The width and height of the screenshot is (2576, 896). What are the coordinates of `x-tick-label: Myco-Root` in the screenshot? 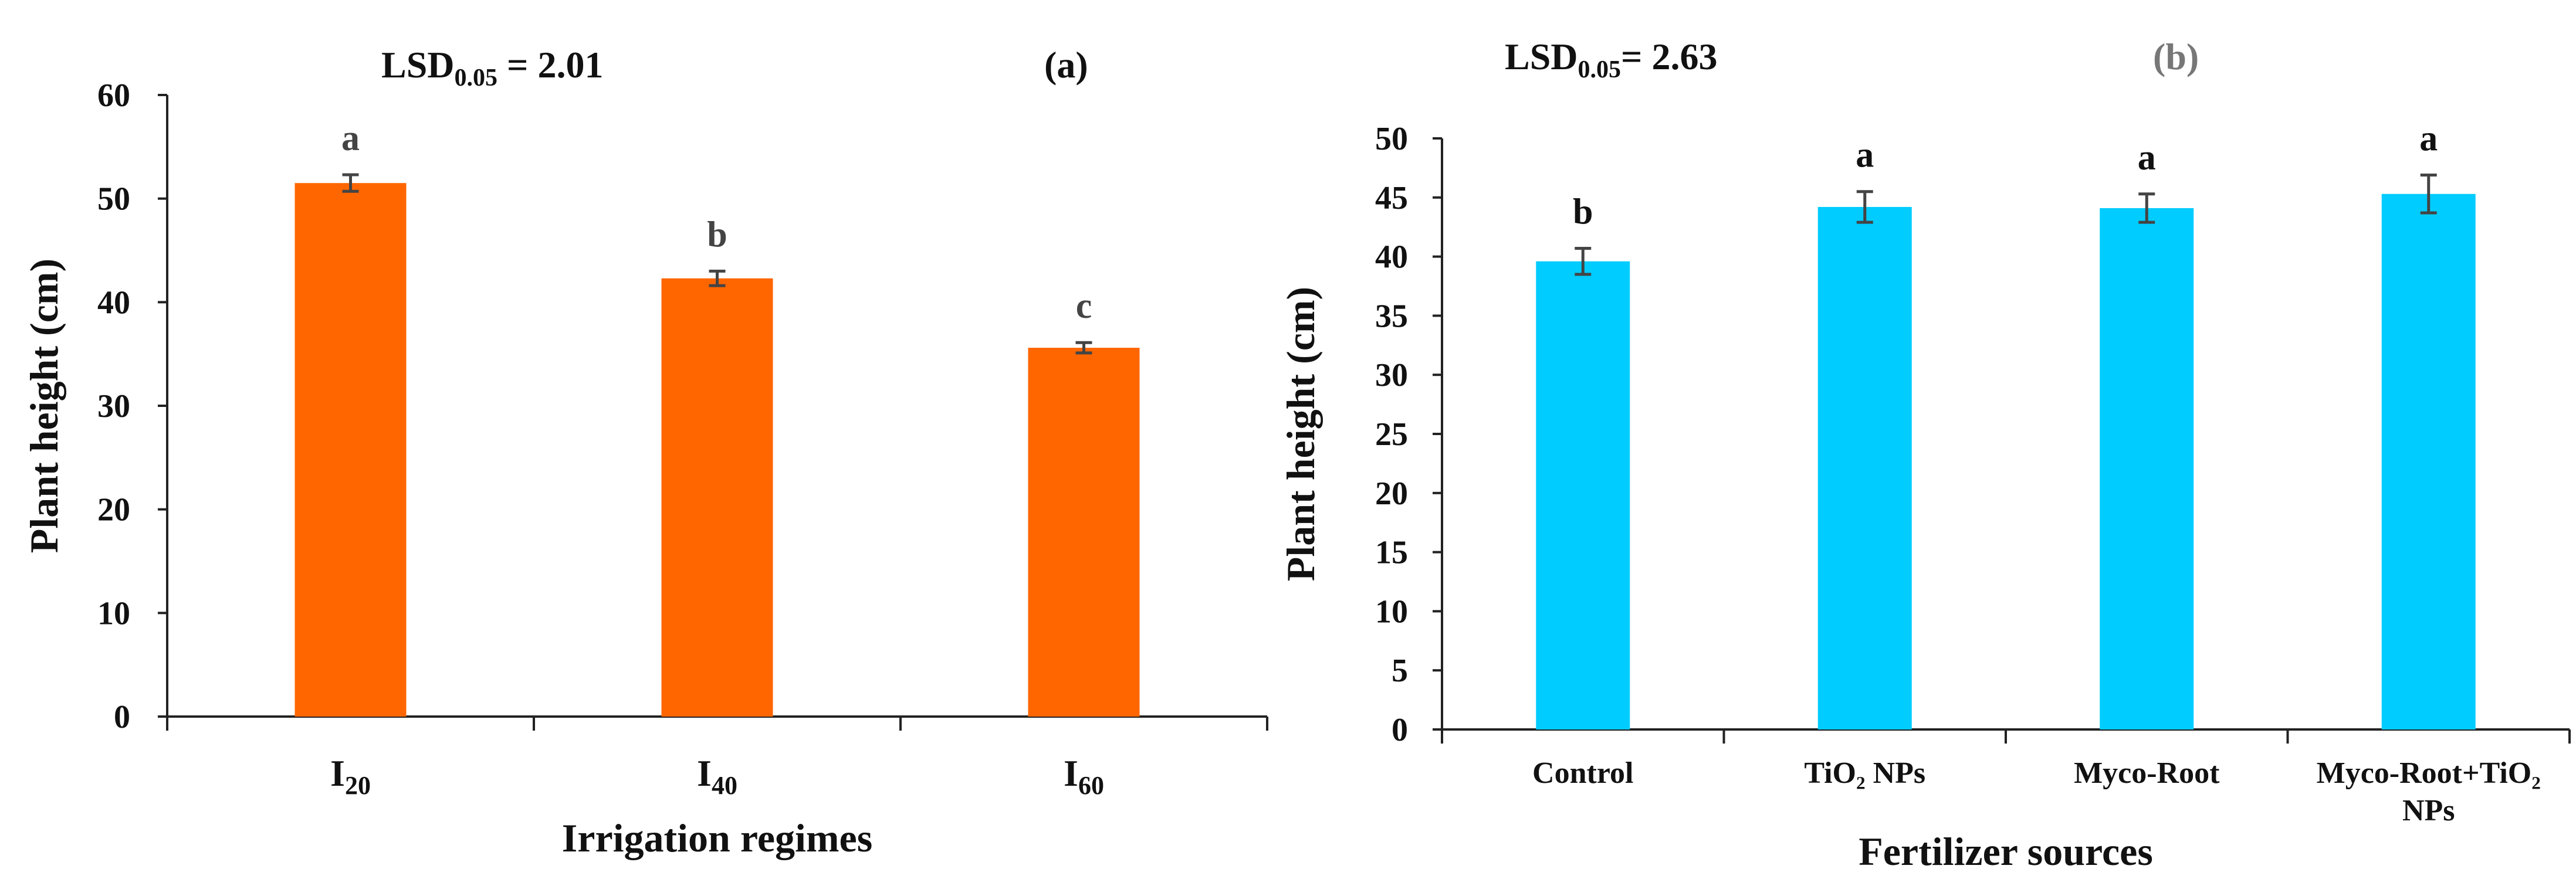 It's located at (2147, 773).